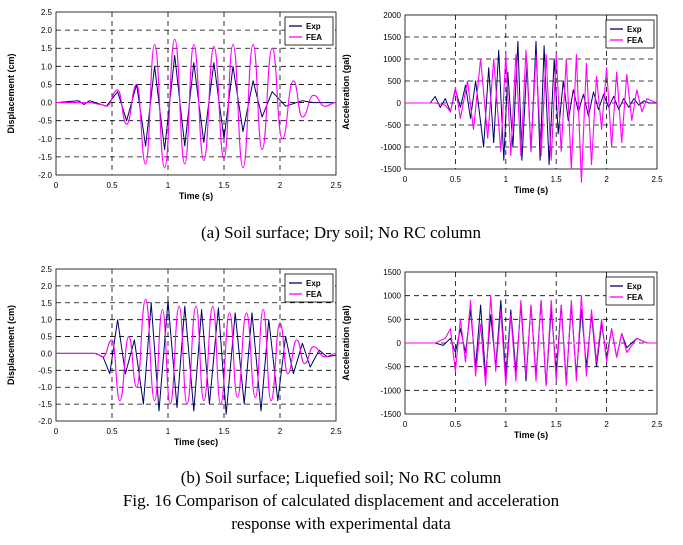 Image resolution: width=683 pixels, height=545 pixels. Describe the element at coordinates (392, 15) in the screenshot. I see `y-tick-label: 2000` at that location.